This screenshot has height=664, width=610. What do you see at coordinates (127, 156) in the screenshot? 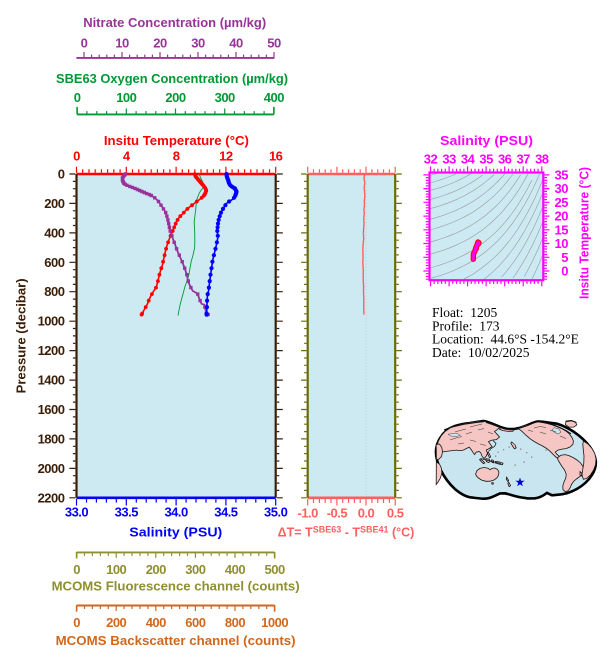
I see `svg-text: 4` at bounding box center [127, 156].